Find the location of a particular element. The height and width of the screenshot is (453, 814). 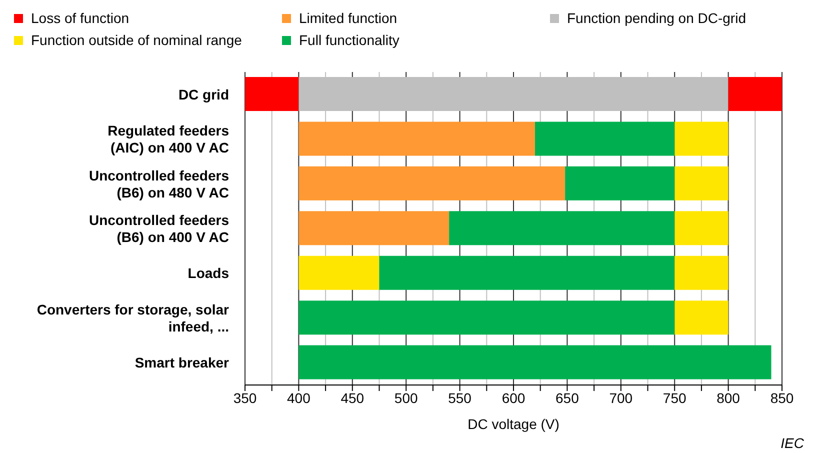

x-tick-label: 550 is located at coordinates (460, 398).